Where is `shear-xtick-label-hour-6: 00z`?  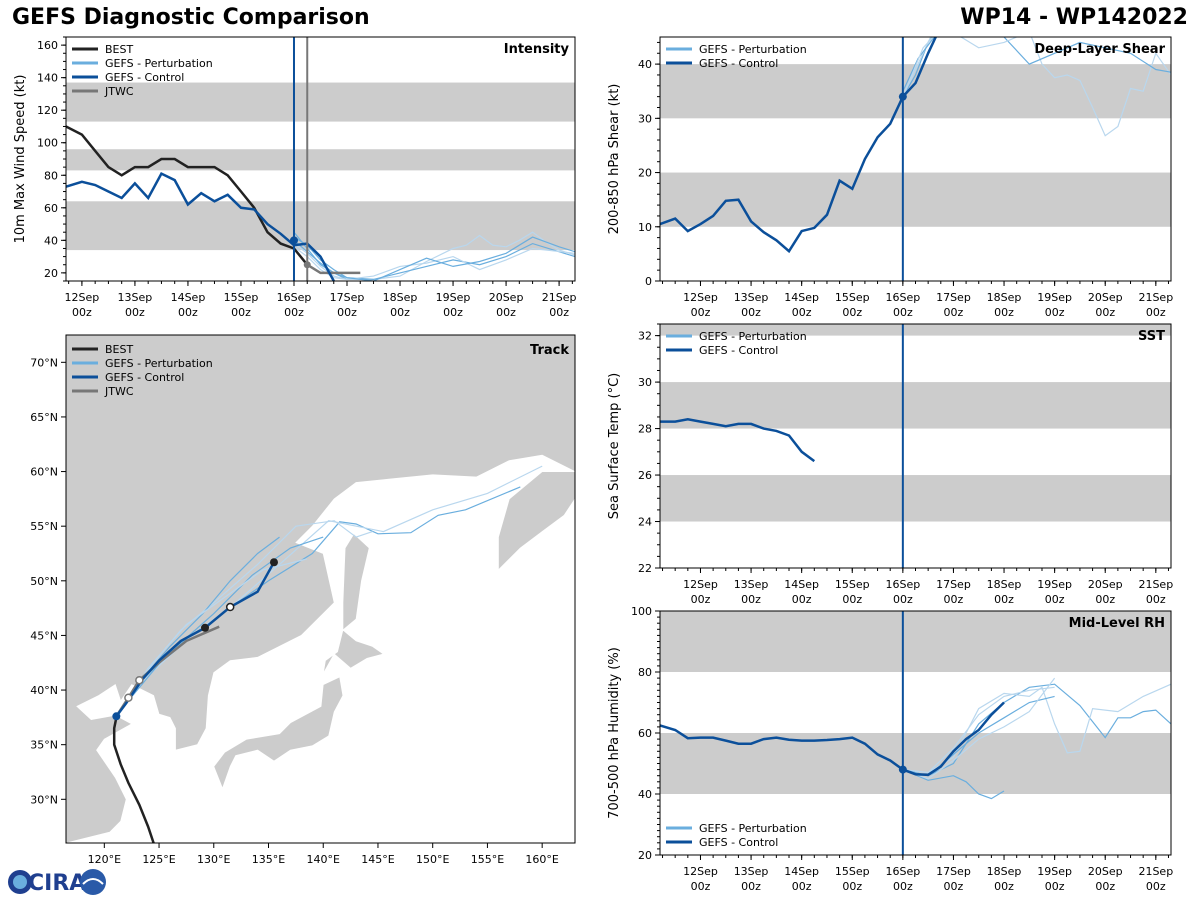 shear-xtick-label-hour-6: 00z is located at coordinates (1004, 312).